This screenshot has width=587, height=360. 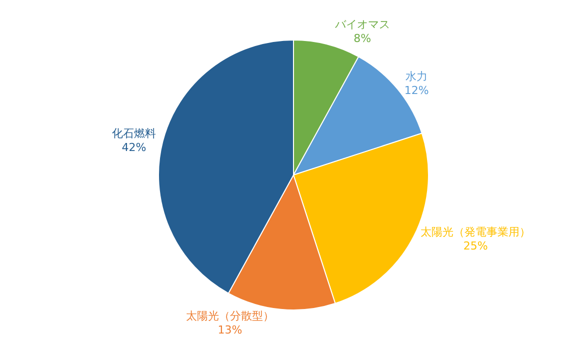 I want to click on data-label: 42%, so click(x=134, y=147).